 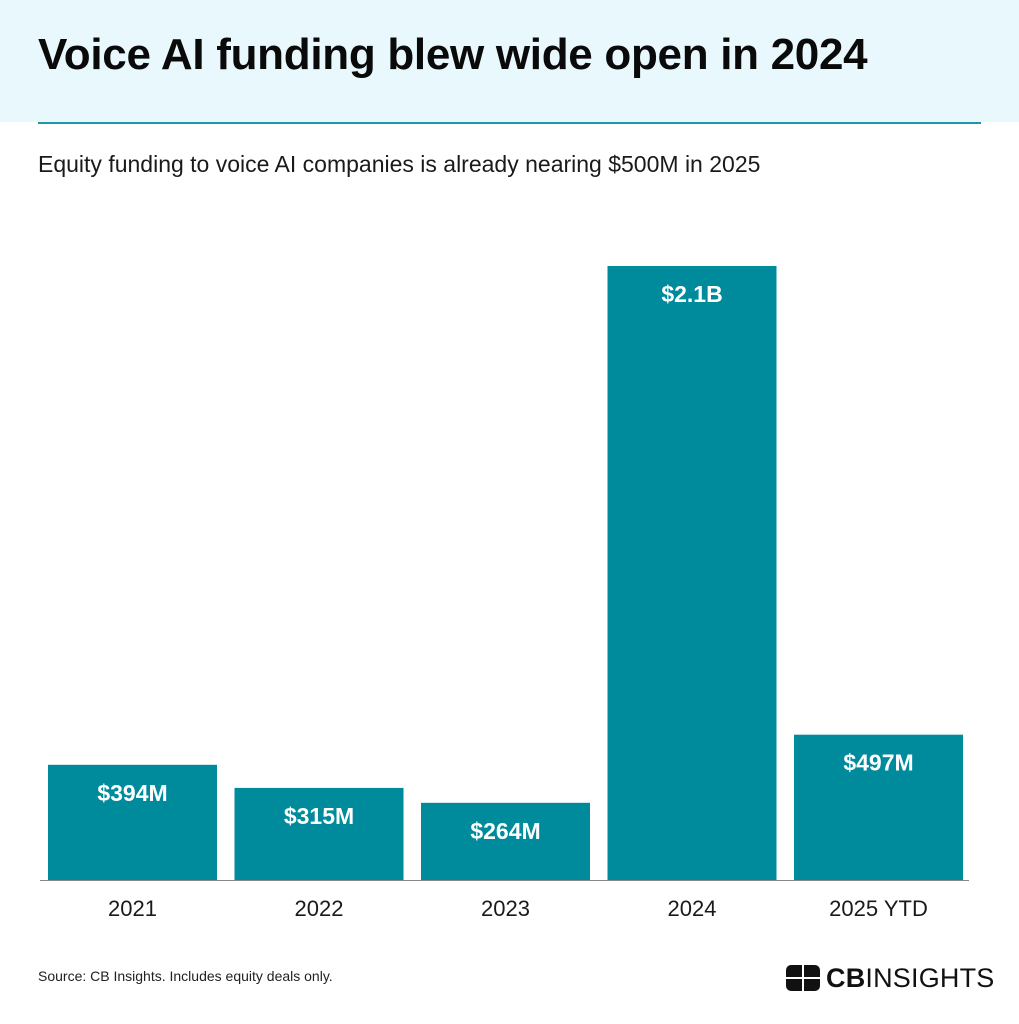 What do you see at coordinates (132, 793) in the screenshot?
I see `data-label-2021: $394M` at bounding box center [132, 793].